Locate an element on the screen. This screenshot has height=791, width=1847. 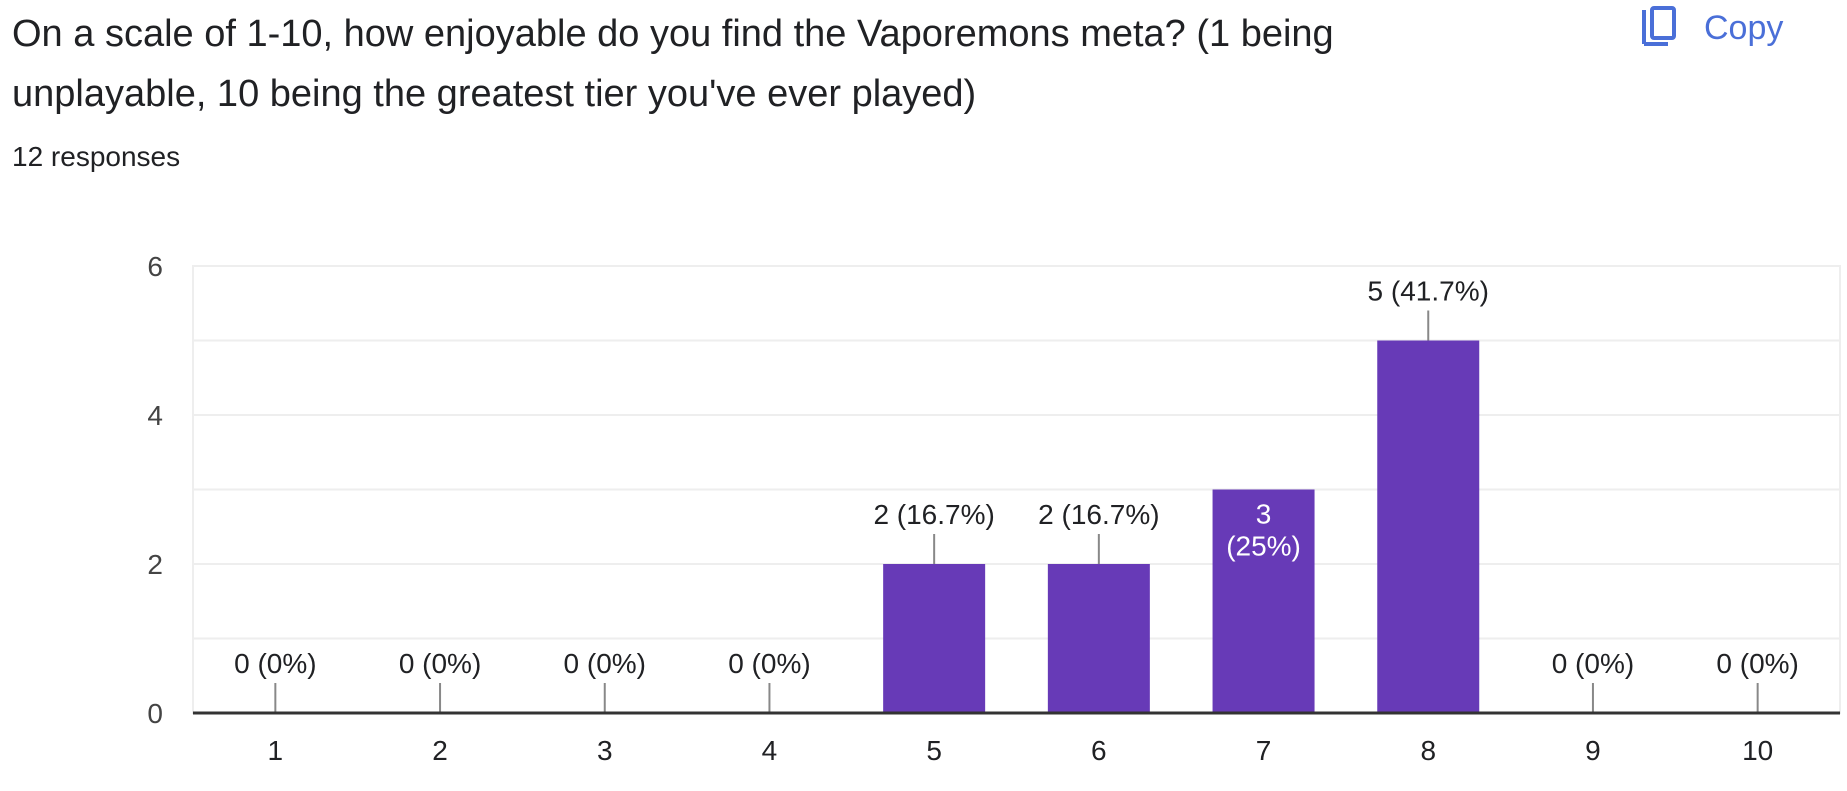
x-tick-label: 2 is located at coordinates (440, 750).